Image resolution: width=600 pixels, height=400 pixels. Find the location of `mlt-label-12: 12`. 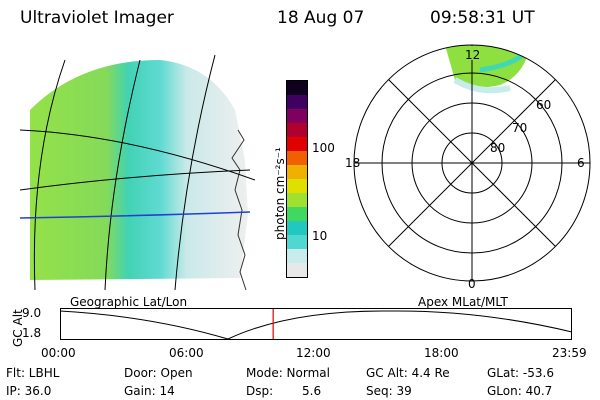

mlt-label-12: 12 is located at coordinates (472, 55).